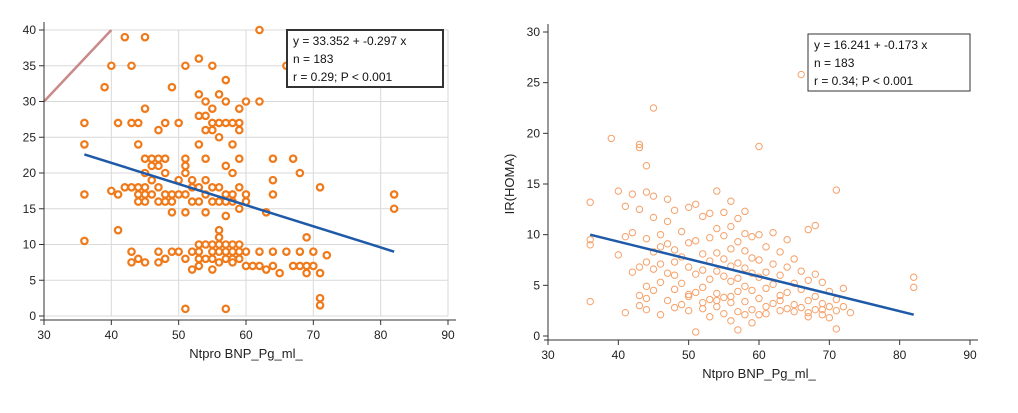 The width and height of the screenshot is (1018, 413). I want to click on stats-line: r = 0.29; P < 0.001, so click(343, 77).